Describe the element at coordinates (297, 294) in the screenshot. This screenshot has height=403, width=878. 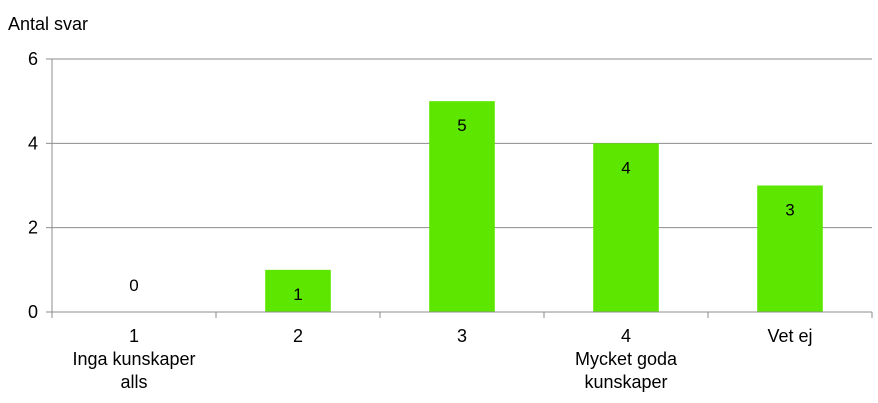
I see `data-label: 1` at that location.